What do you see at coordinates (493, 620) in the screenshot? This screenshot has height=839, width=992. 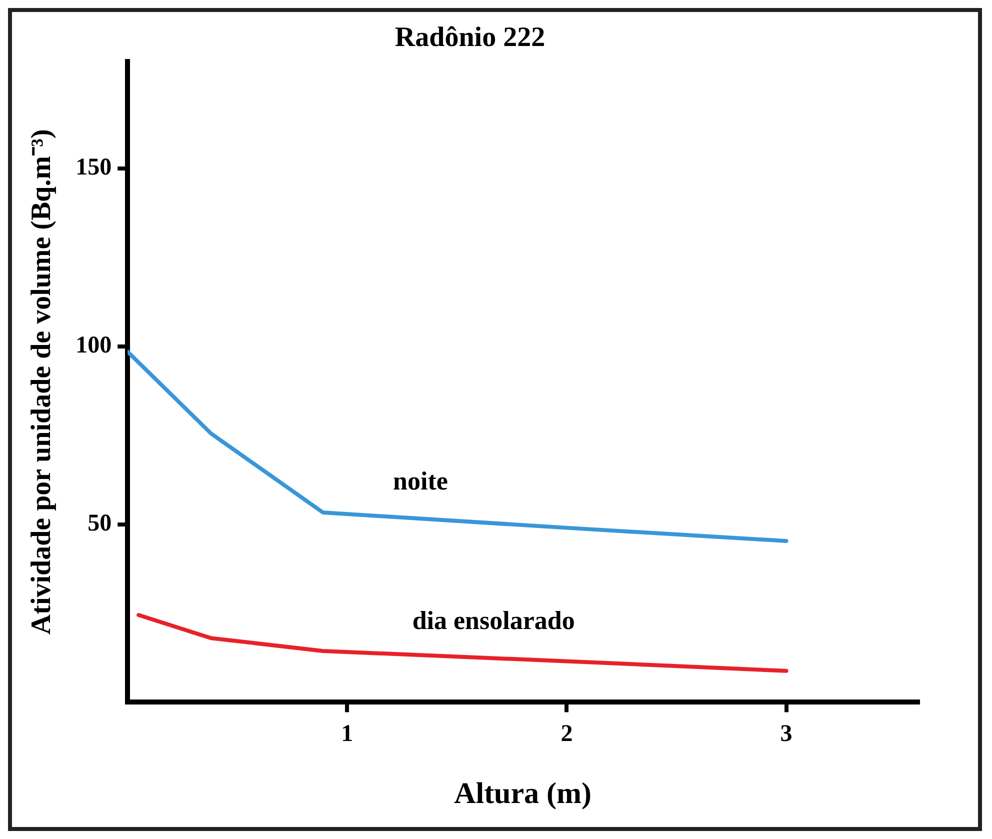 I see `series-label: dia ensolarado` at bounding box center [493, 620].